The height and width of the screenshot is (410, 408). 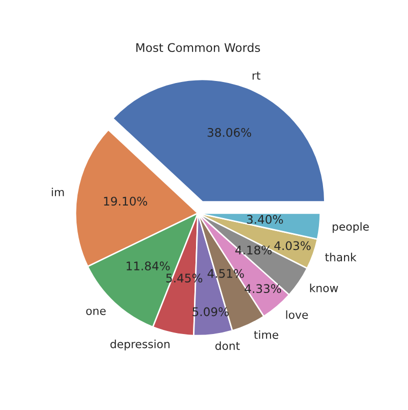 I want to click on data-label: 4.03%, so click(x=292, y=245).